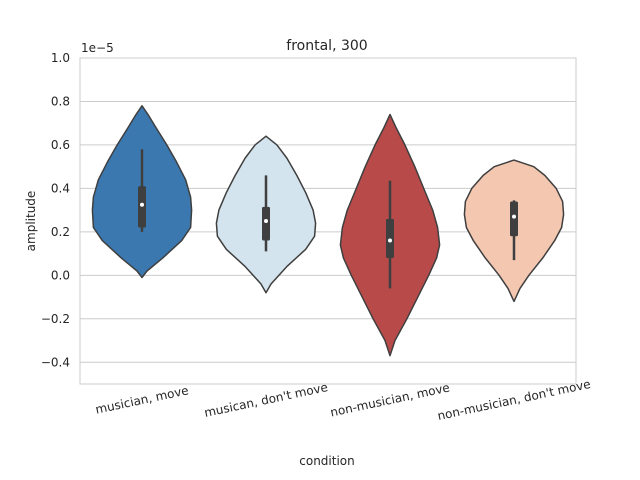  Describe the element at coordinates (326, 46) in the screenshot. I see `chart-title: frontal, 300` at that location.